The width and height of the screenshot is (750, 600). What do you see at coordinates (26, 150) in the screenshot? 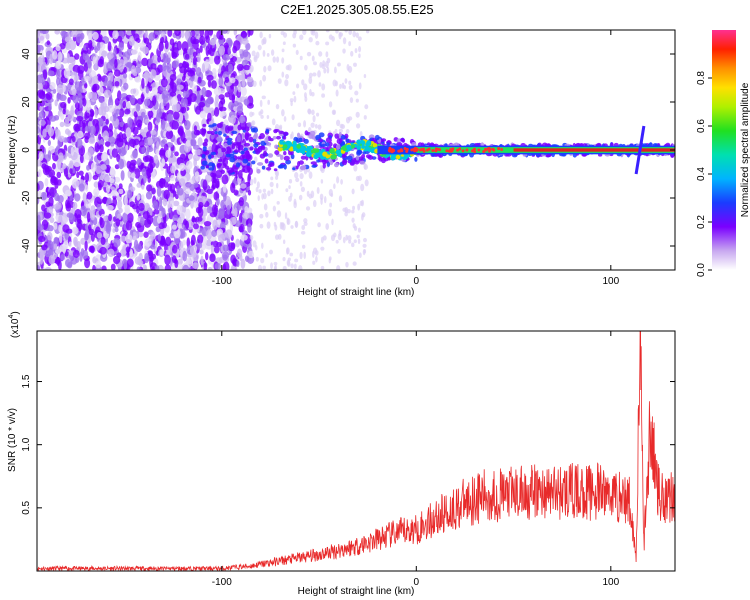
I see `y-tick-label: 0` at bounding box center [26, 150].